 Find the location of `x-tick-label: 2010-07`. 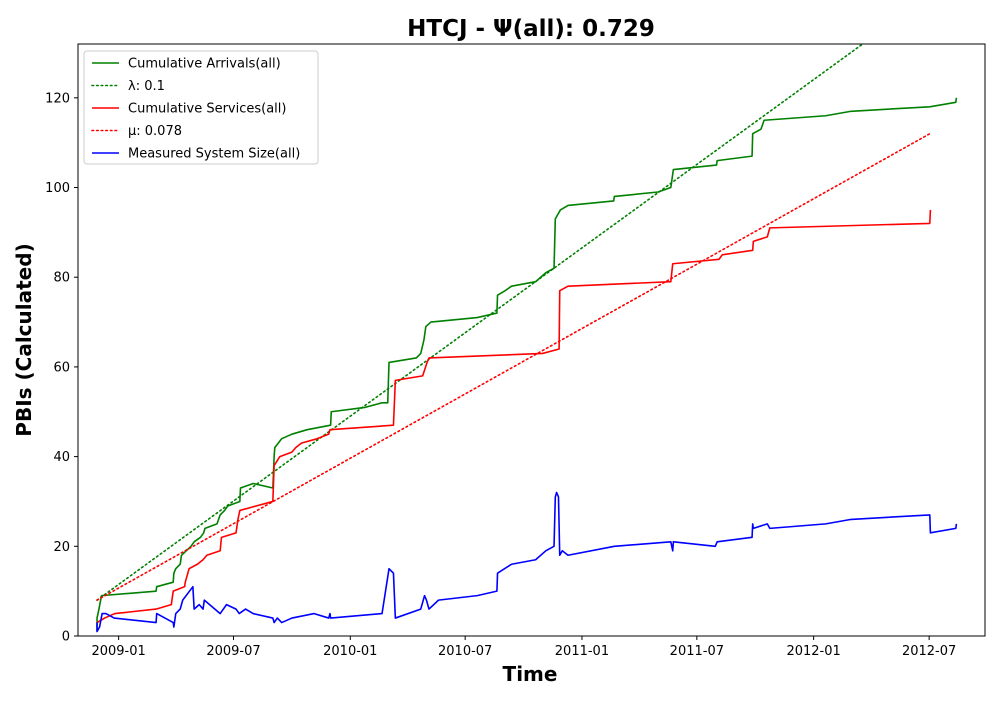

x-tick-label: 2010-07 is located at coordinates (465, 651).